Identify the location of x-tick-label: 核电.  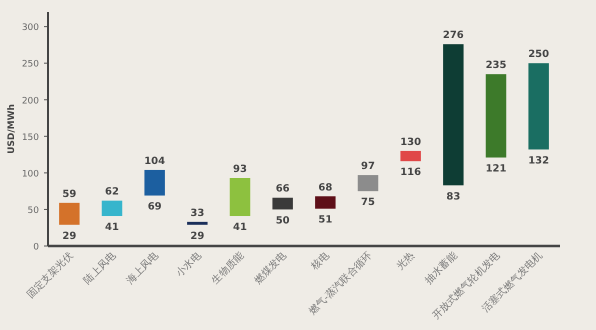
(320, 261).